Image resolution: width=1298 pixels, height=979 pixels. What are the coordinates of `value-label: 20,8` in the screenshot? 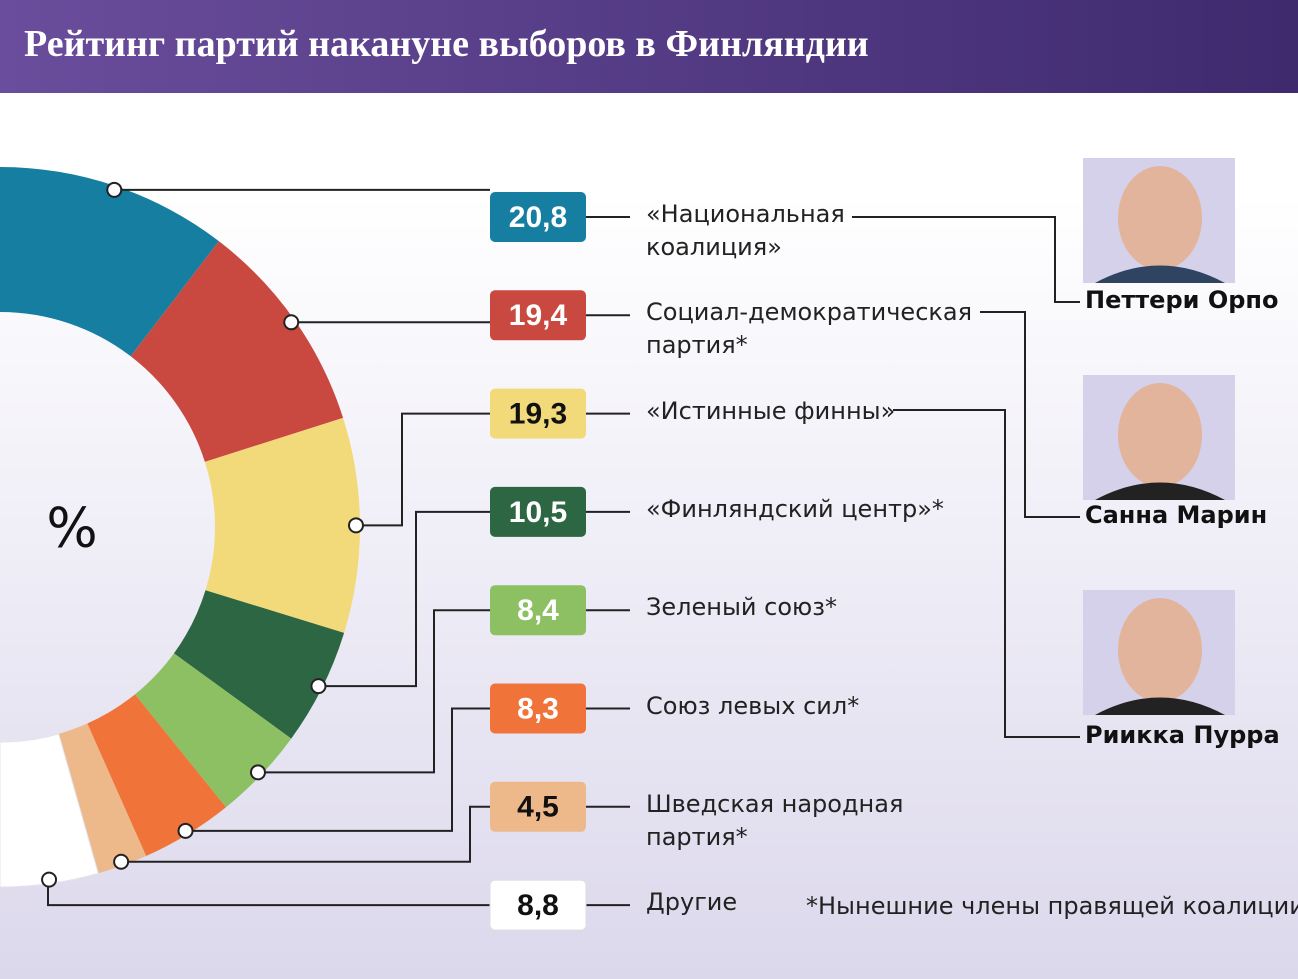 It's located at (538, 217).